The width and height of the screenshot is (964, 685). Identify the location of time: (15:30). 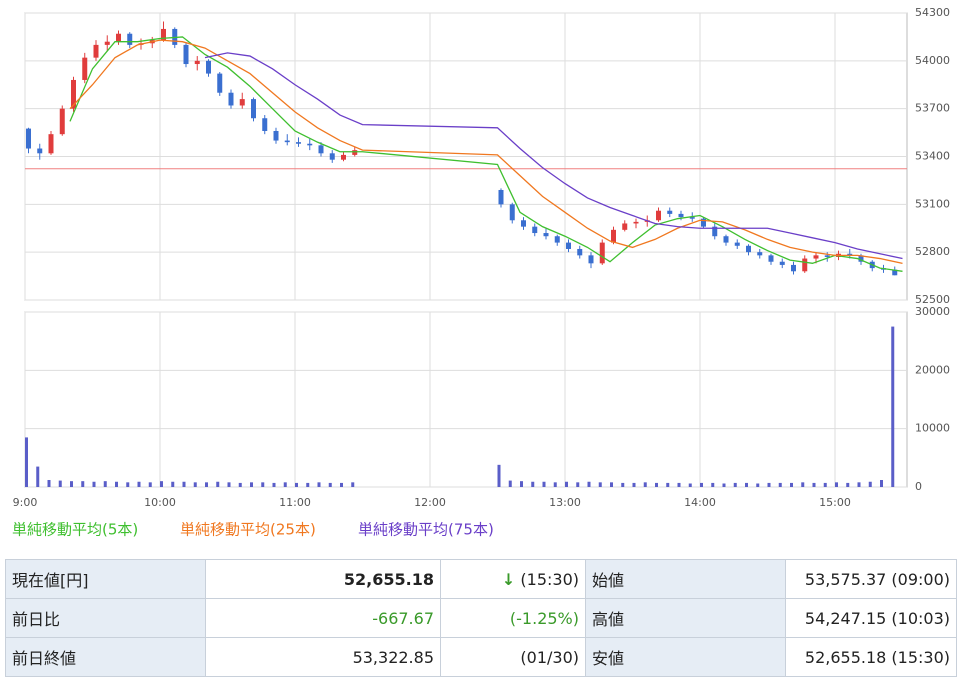
(549, 579).